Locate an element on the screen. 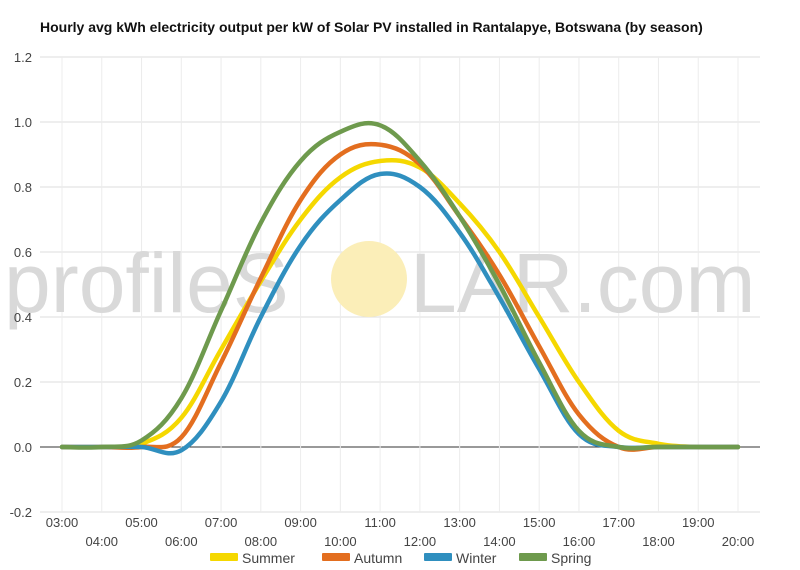  y-tick-label: 0.8 is located at coordinates (23, 187).